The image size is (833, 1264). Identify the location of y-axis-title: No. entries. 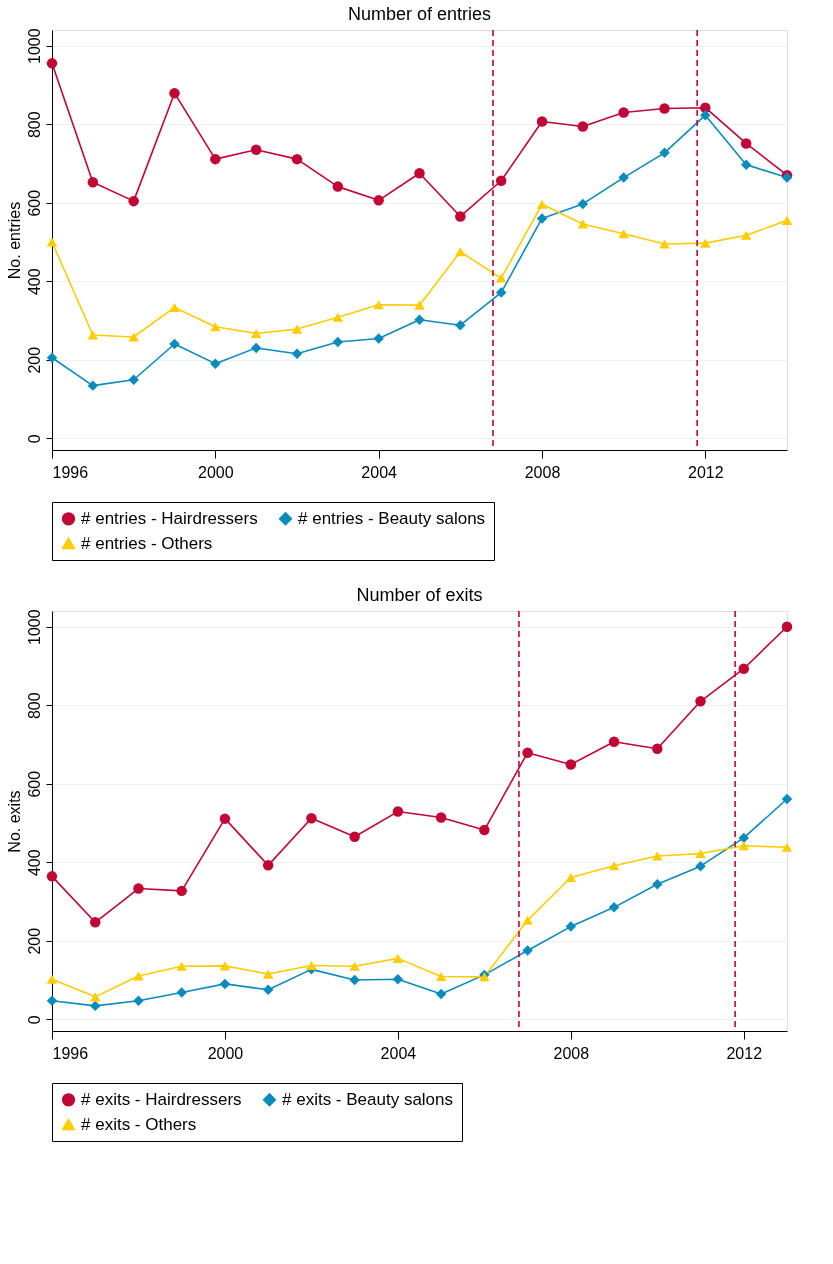
(14, 240).